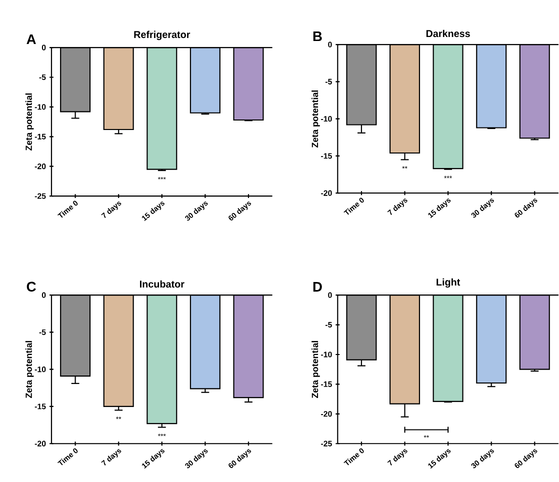 The image size is (559, 482). I want to click on text: C, so click(31, 287).